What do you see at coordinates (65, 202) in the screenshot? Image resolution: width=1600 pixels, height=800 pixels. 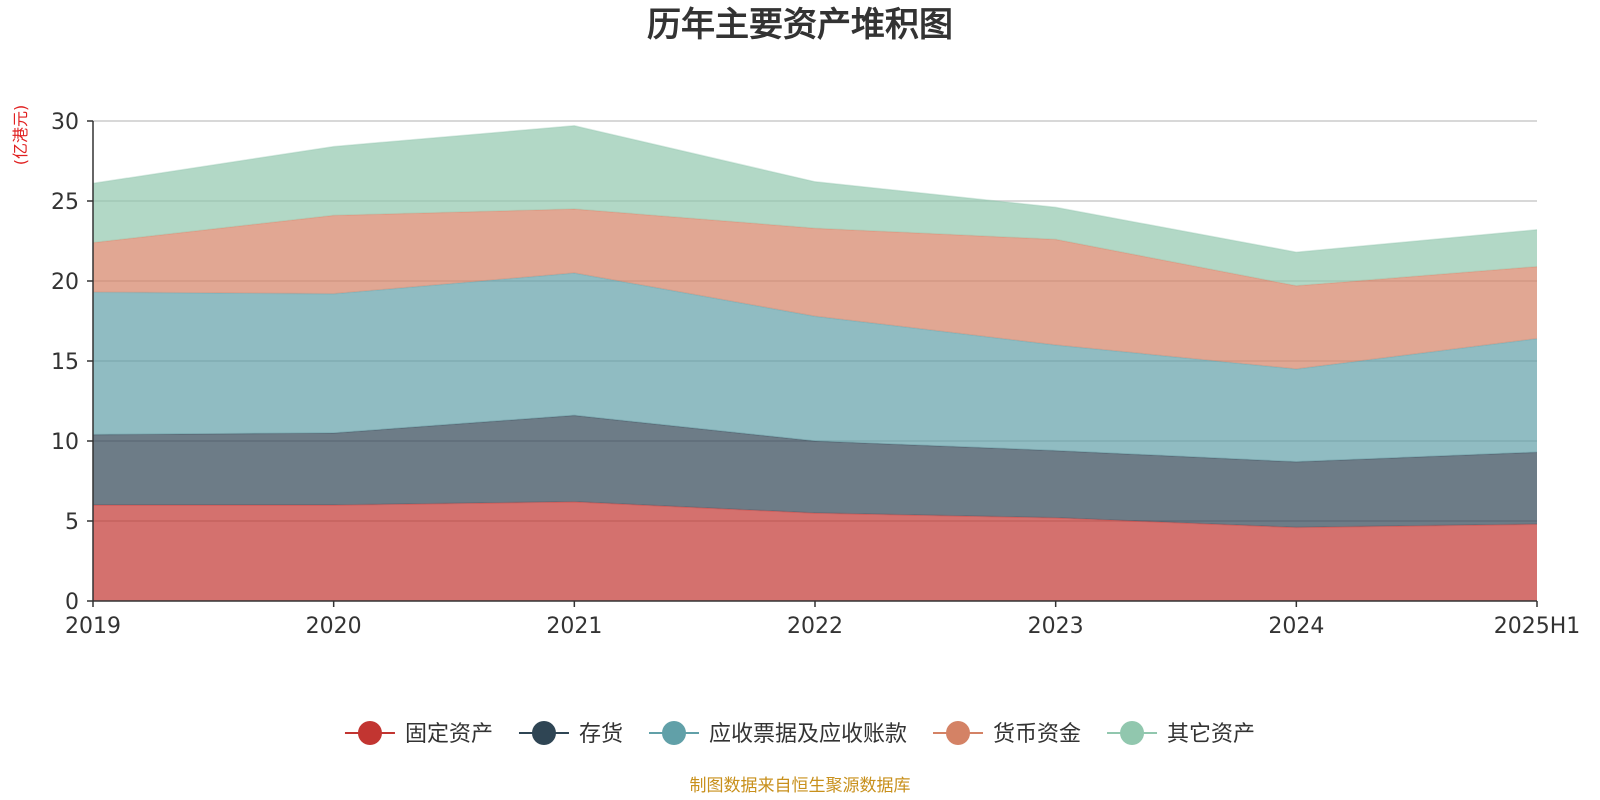 I see `y-tick-label: 25` at bounding box center [65, 202].